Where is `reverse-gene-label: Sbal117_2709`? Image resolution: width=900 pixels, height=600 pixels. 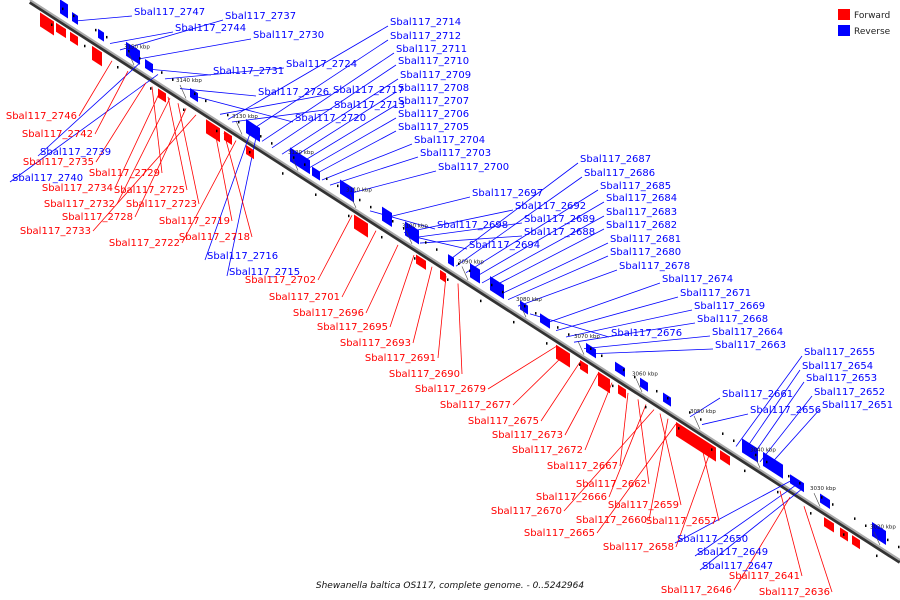
reverse-gene-label: Sbal117_2709 is located at coordinates (435, 75).